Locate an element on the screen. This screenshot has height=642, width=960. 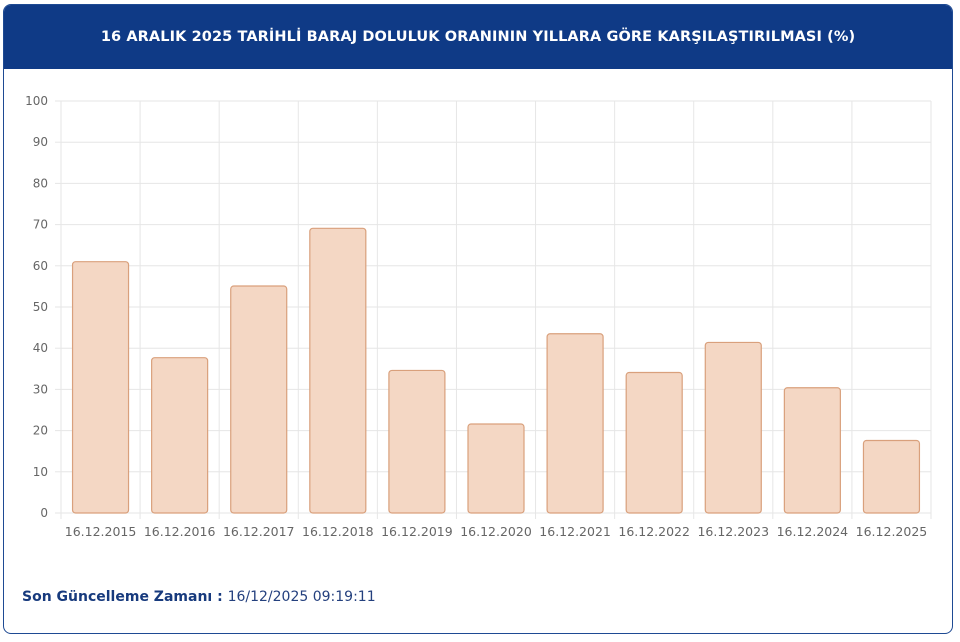
x-tick-label: 16.12.2016 is located at coordinates (180, 531).